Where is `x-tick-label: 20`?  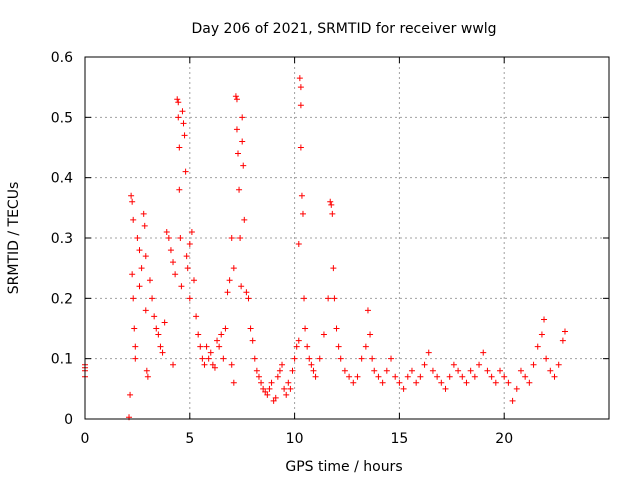 x-tick-label: 20 is located at coordinates (504, 439).